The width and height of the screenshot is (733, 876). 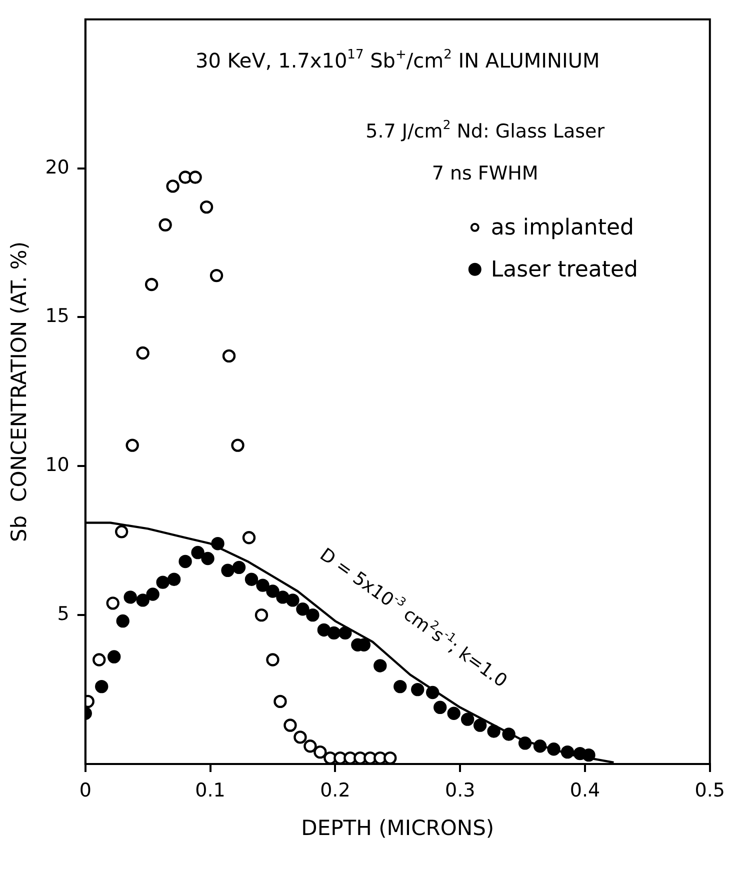 What do you see at coordinates (485, 173) in the screenshot?
I see `annotation: 7 ns FWHM` at bounding box center [485, 173].